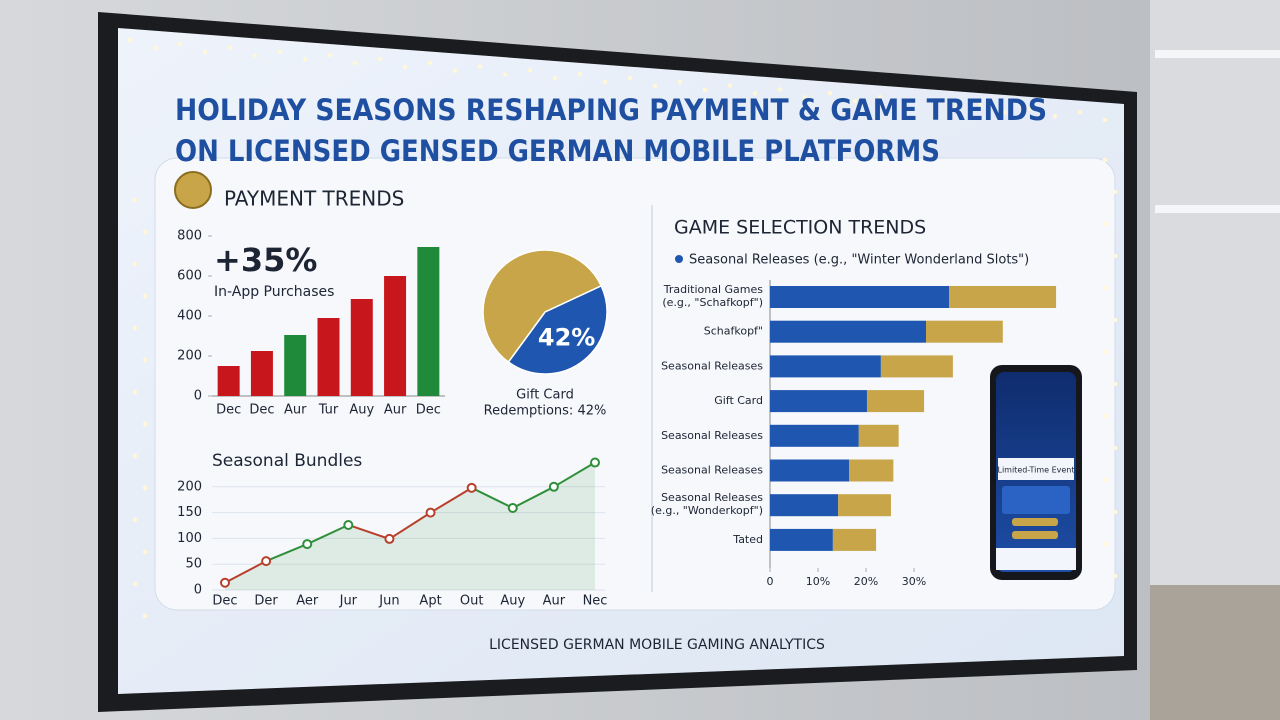 The image size is (1280, 720). What do you see at coordinates (770, 581) in the screenshot?
I see `x-tick-label: 0` at bounding box center [770, 581].